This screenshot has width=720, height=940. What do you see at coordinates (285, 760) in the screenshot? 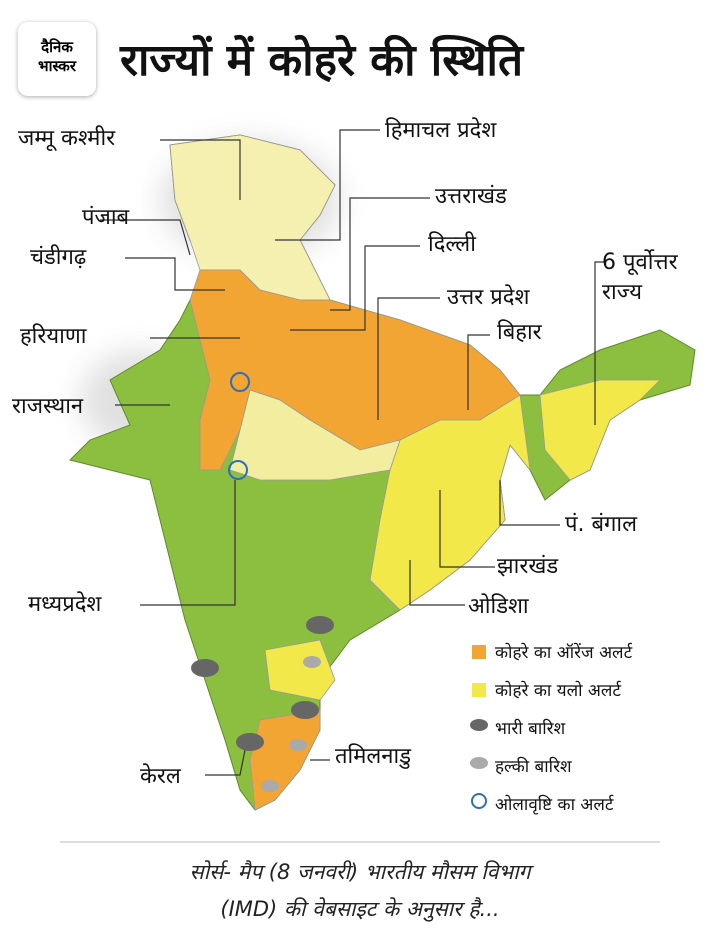
I see `orange-tn` at bounding box center [285, 760].